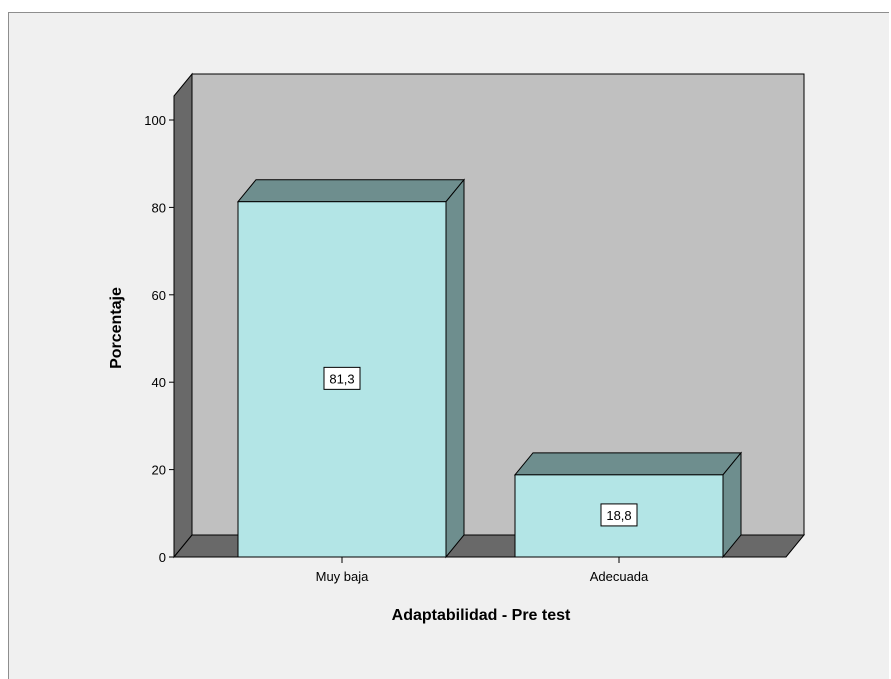 The image size is (891, 679). Describe the element at coordinates (619, 576) in the screenshot. I see `x-tick-label: Adecuada` at that location.